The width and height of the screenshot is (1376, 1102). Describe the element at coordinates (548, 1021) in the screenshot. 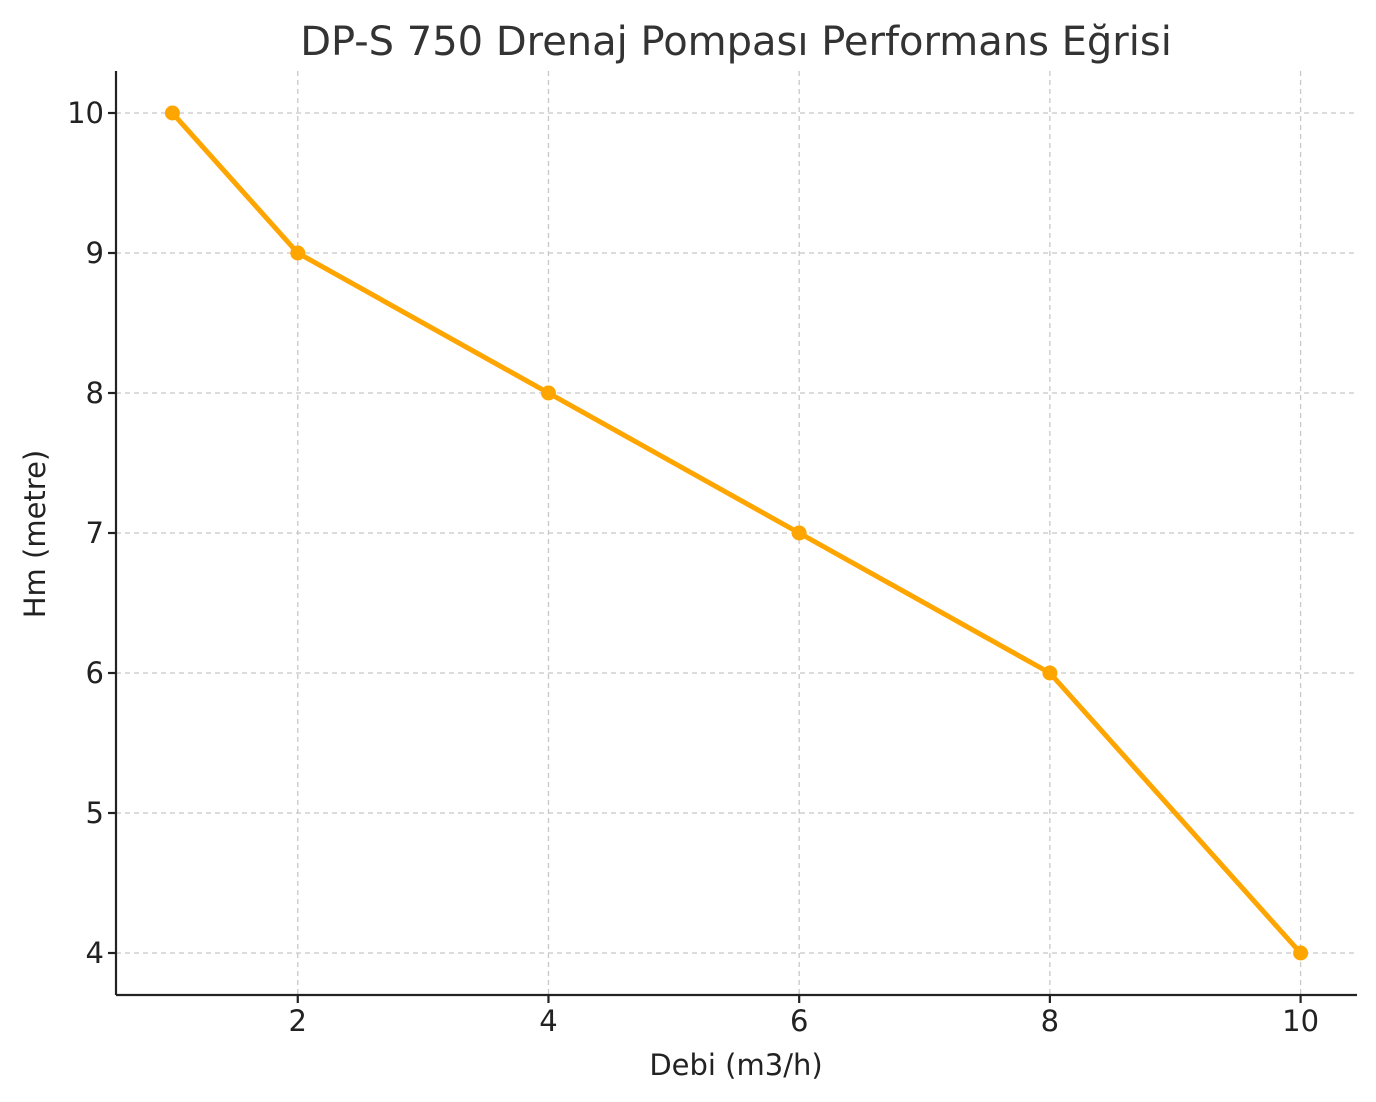

I see `x-tick-label: 4` at that location.